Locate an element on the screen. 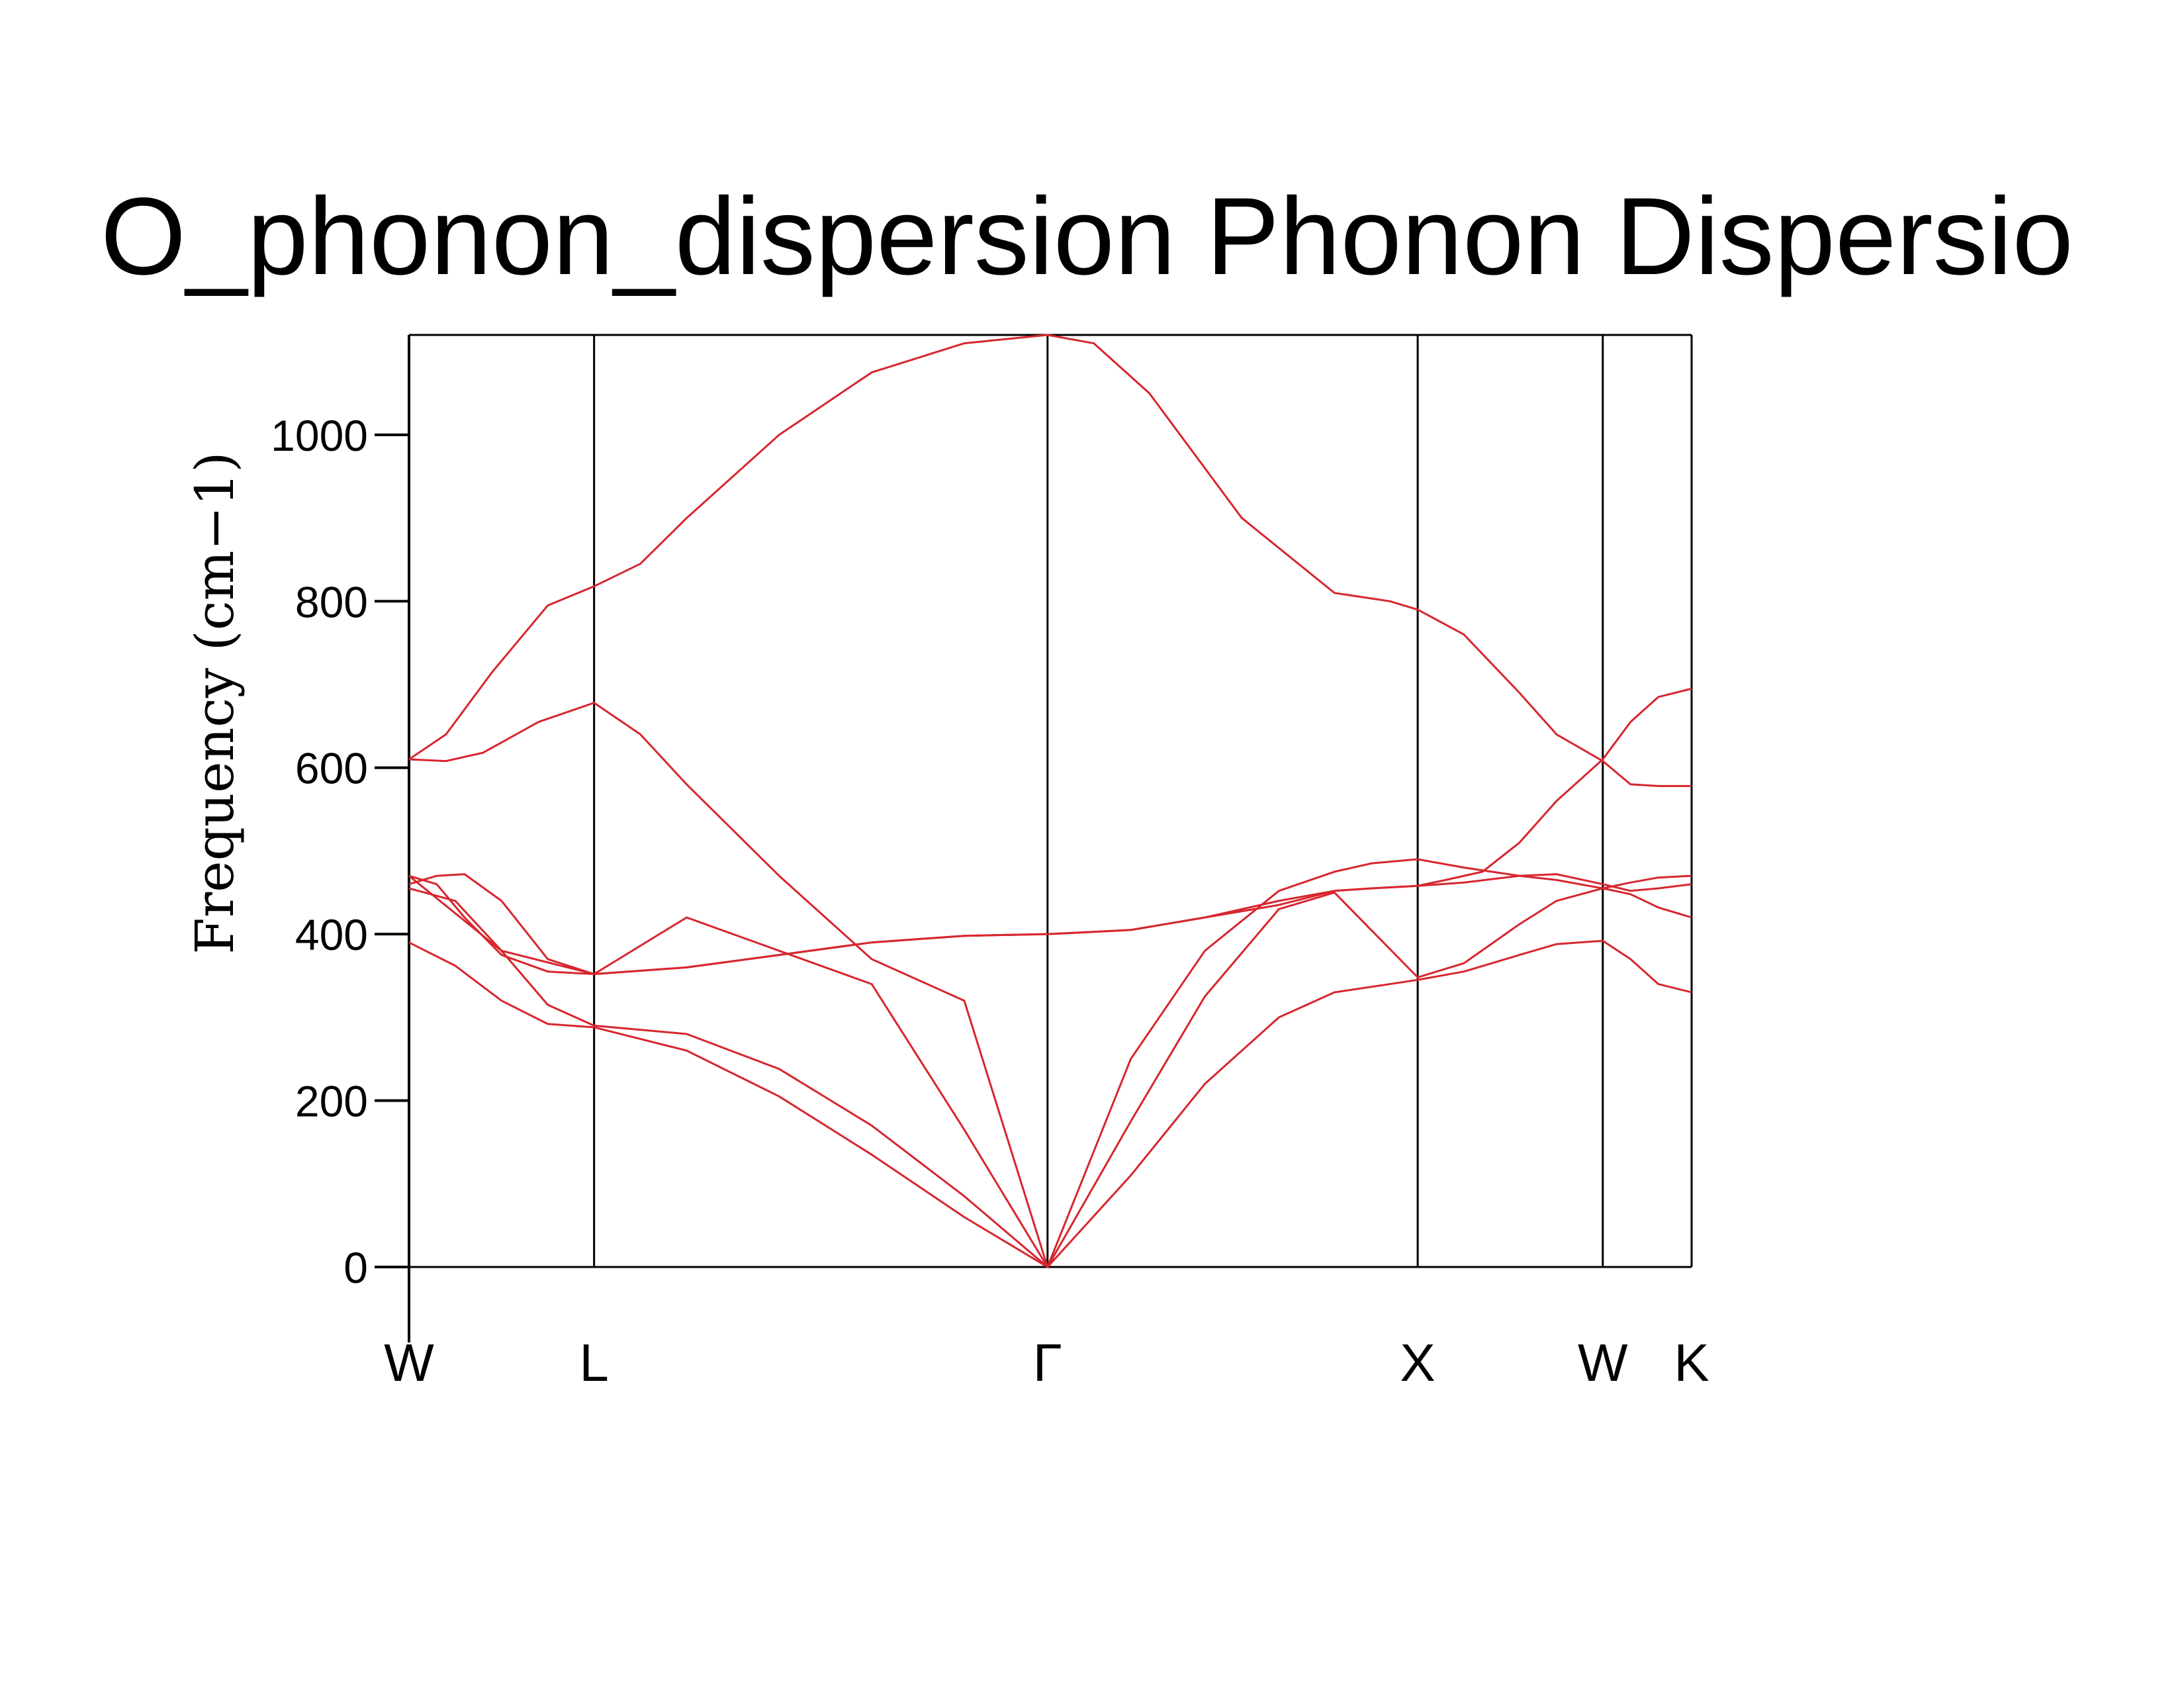  y-tick-label-5: 1000 is located at coordinates (319, 435).